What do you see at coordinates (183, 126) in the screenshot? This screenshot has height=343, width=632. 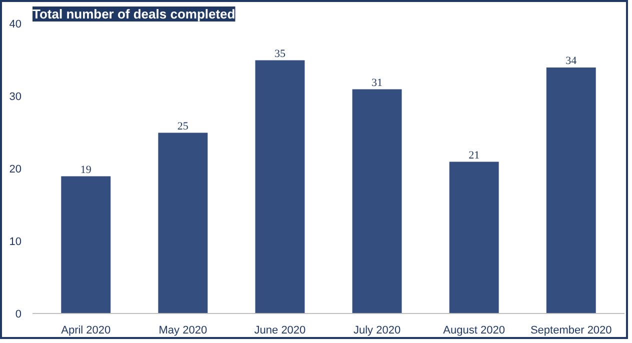 I see `data-label: 25` at bounding box center [183, 126].